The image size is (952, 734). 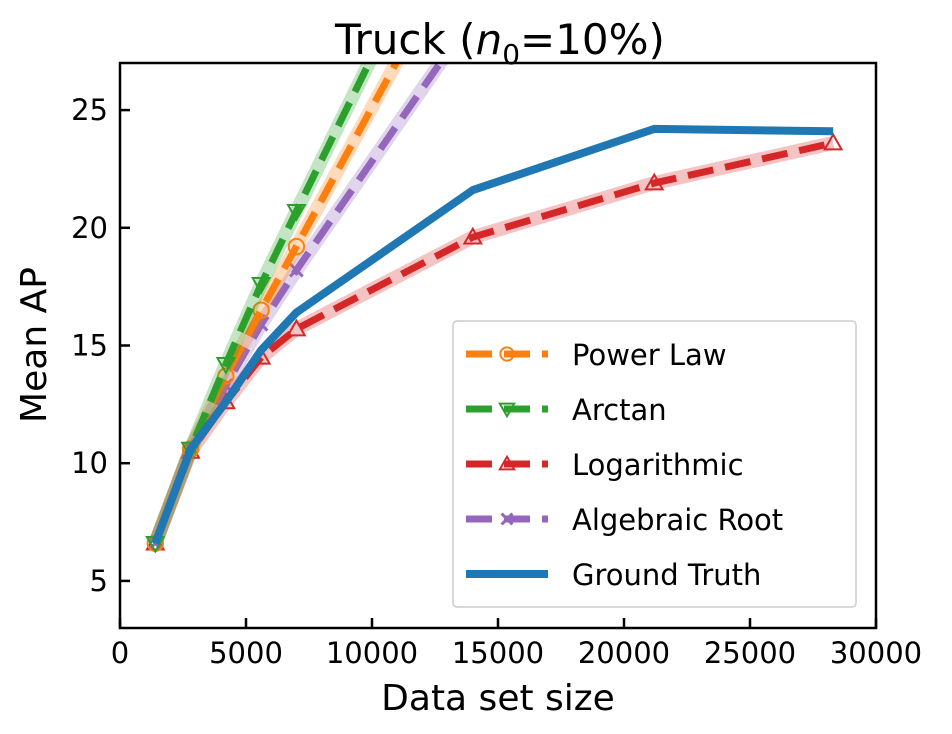 I want to click on x-tick-label: 15000, so click(x=498, y=653).